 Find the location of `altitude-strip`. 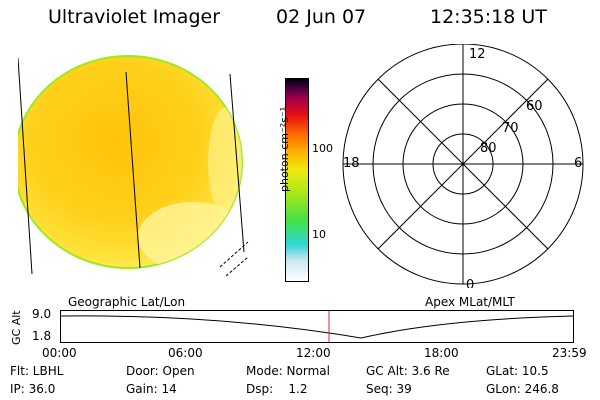

altitude-strip is located at coordinates (317, 326).